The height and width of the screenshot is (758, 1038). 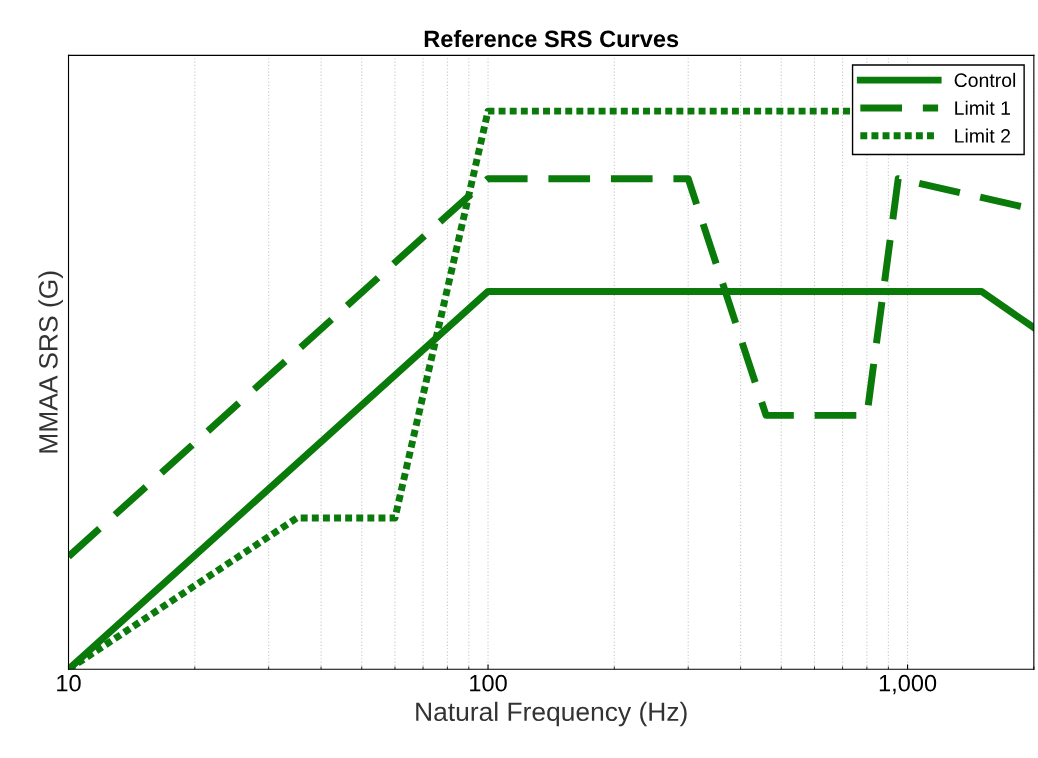 What do you see at coordinates (908, 684) in the screenshot?
I see `x-tick-label: 1,000` at bounding box center [908, 684].